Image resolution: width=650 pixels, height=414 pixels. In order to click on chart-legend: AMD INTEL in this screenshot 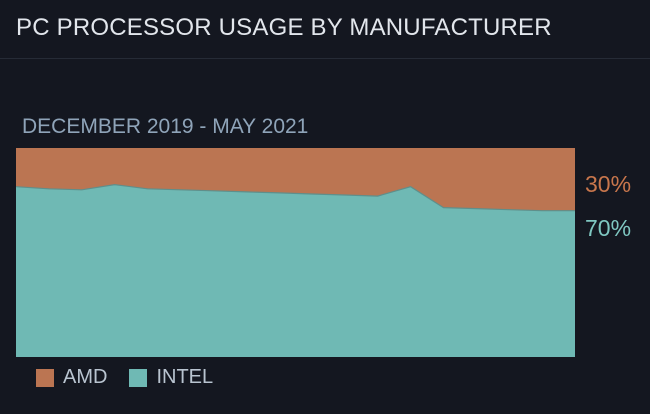, I will do `click(135, 377)`.